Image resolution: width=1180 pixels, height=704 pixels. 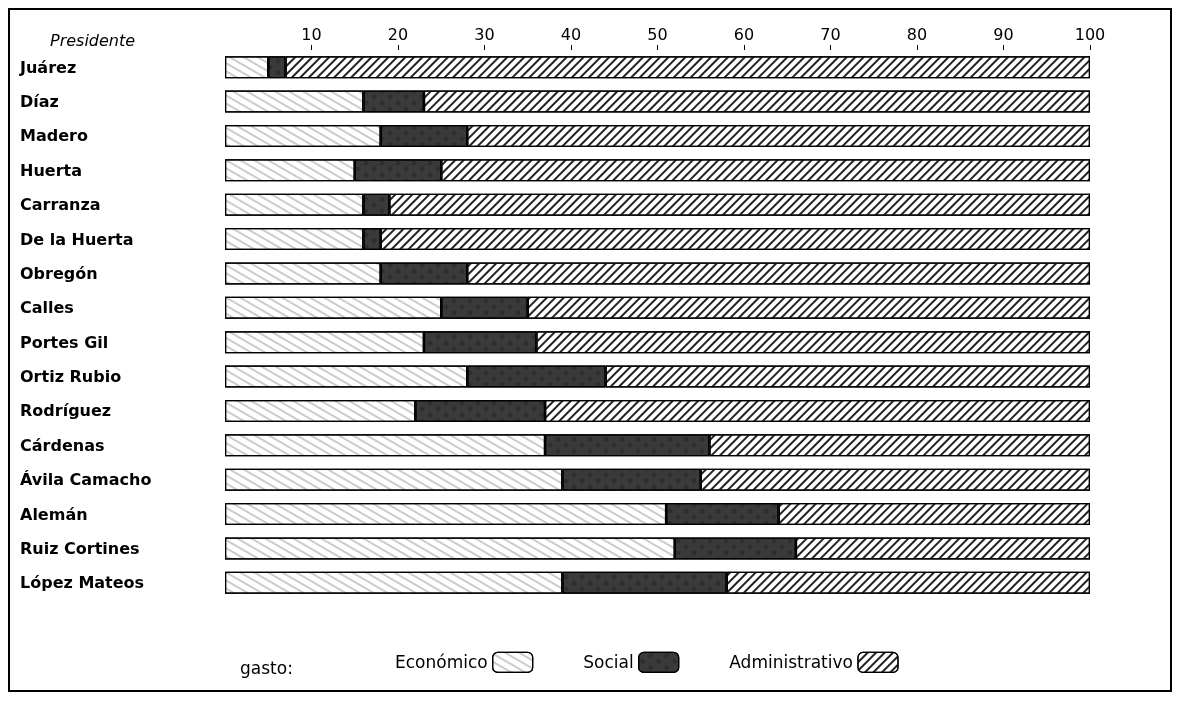 What do you see at coordinates (47, 308) in the screenshot?
I see `y-tick-label: Calles` at bounding box center [47, 308].